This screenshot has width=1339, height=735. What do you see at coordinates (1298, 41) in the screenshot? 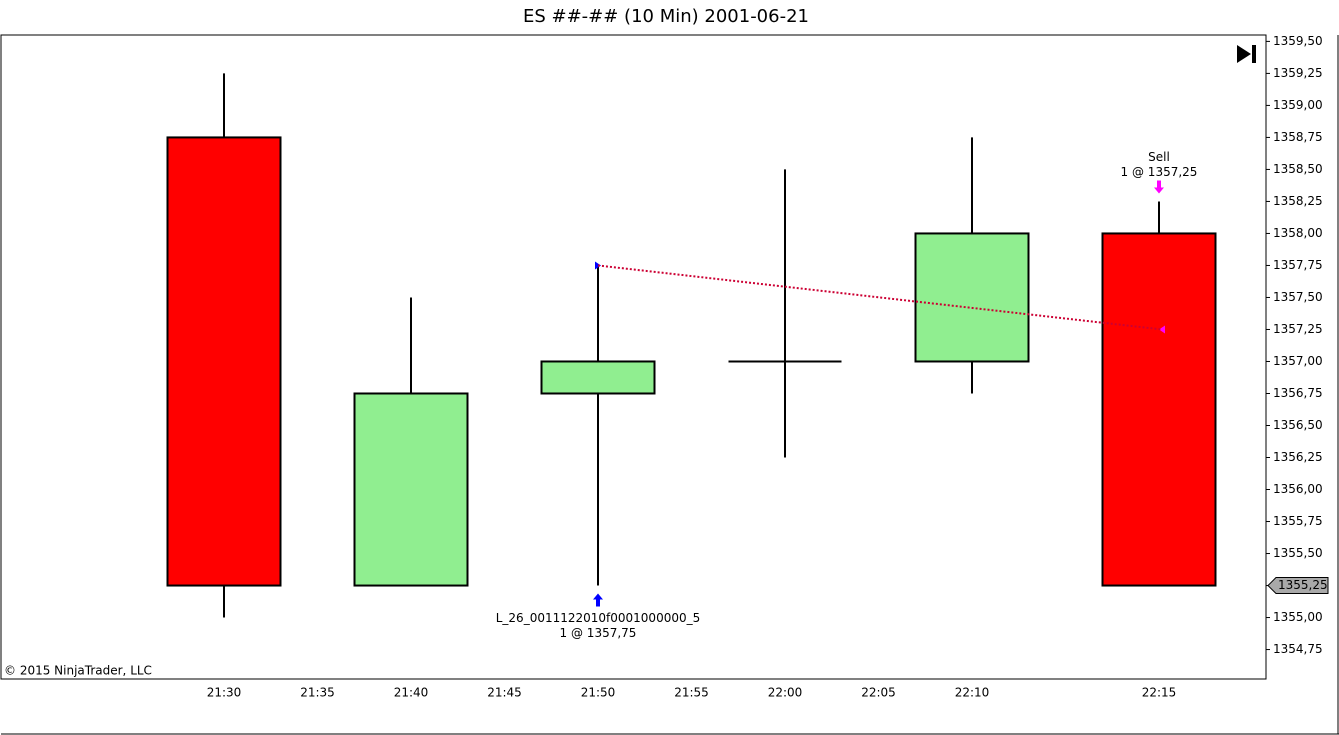
I see `y-tick-label: 1359,50` at bounding box center [1298, 41].